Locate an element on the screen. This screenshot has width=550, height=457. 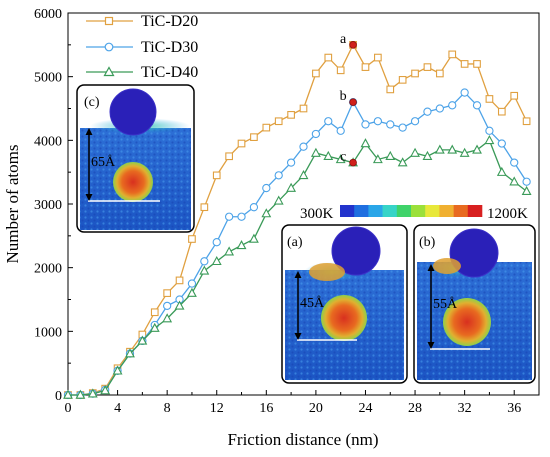
y-tick-label: 4000 is located at coordinates (48, 141).